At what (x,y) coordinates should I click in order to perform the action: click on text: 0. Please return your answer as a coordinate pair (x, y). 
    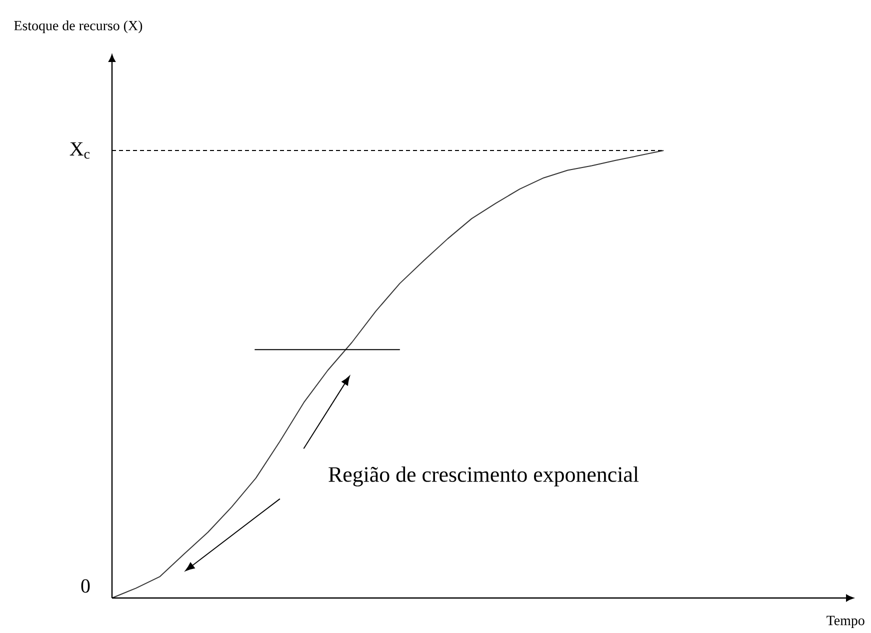
    Looking at the image, I should click on (85, 586).